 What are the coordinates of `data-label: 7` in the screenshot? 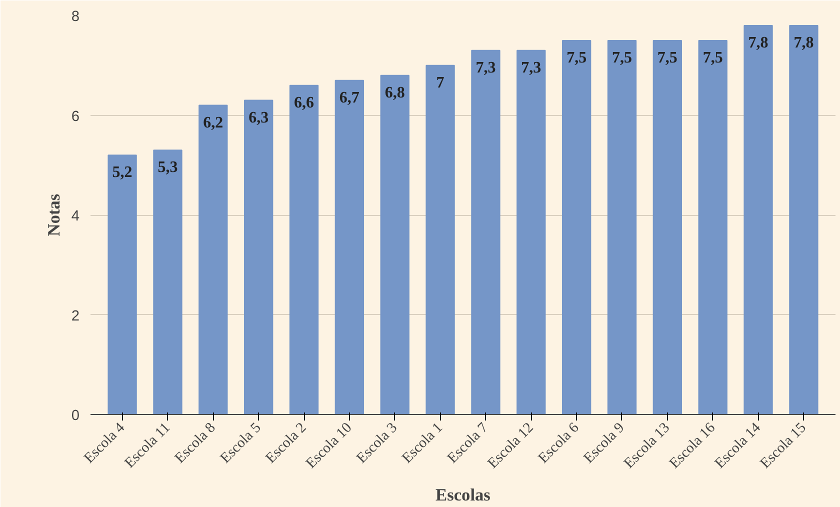 It's located at (440, 83).